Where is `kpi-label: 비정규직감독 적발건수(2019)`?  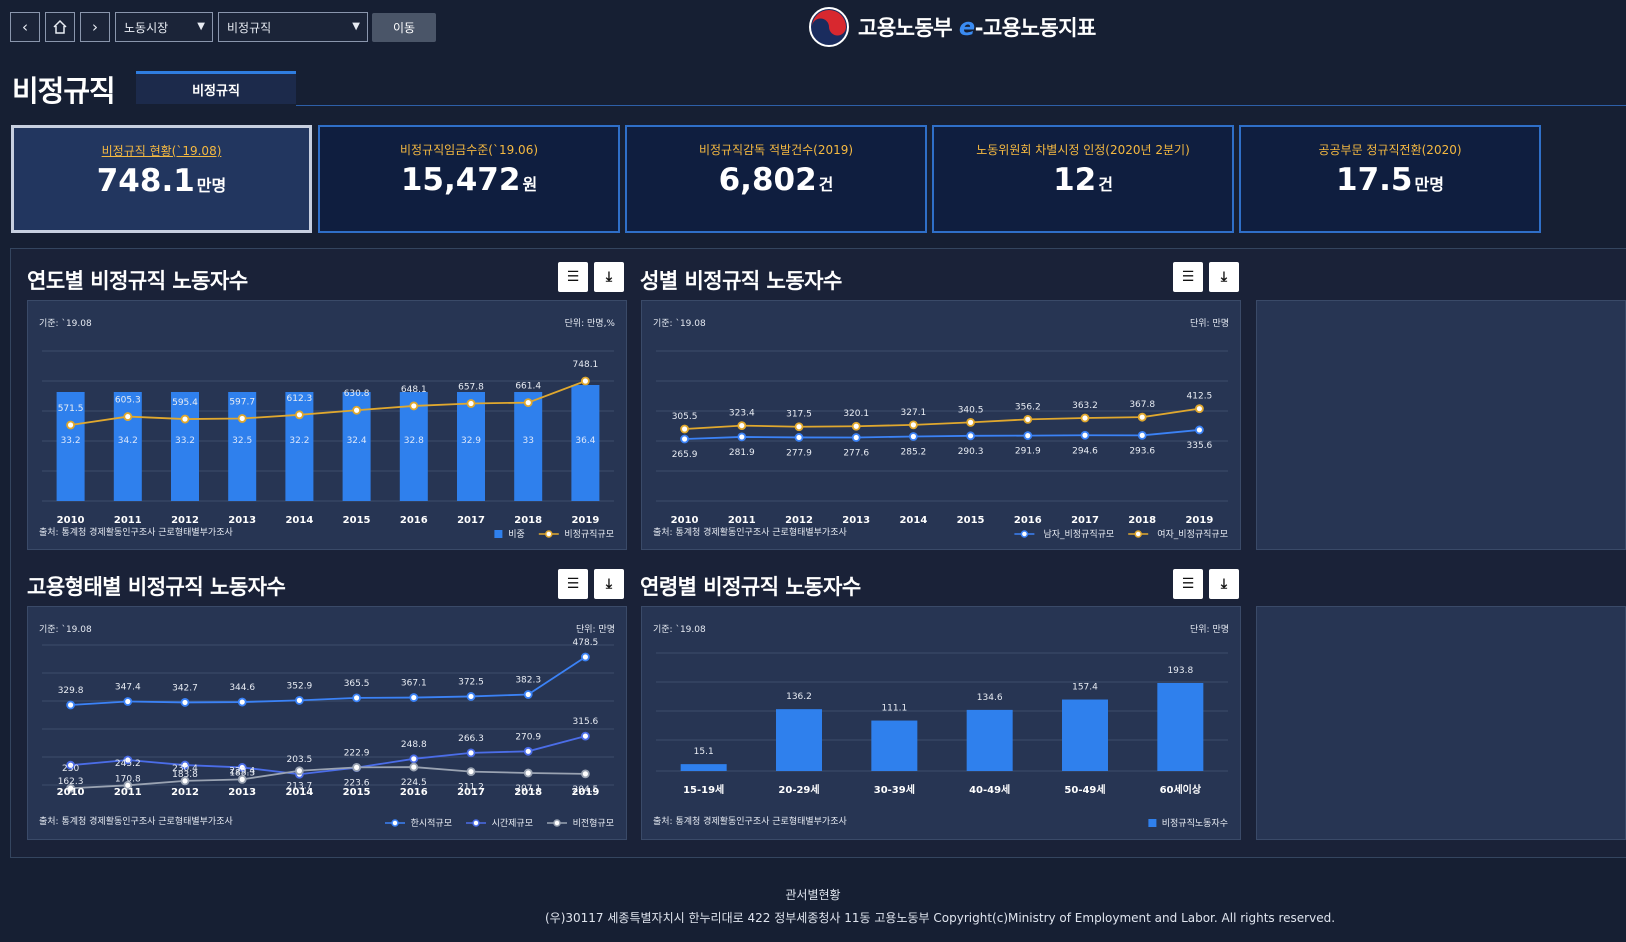
kpi-label: 비정규직감독 적발건수(2019) is located at coordinates (776, 150).